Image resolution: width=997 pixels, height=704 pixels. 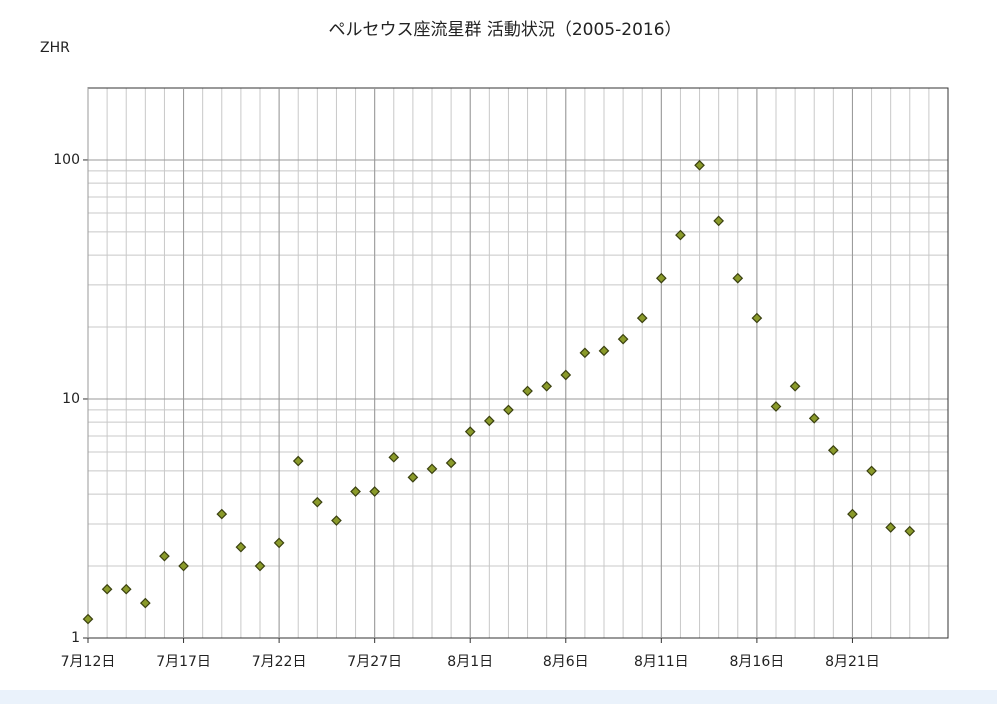 I want to click on y-tick-label: 1, so click(x=75, y=638).